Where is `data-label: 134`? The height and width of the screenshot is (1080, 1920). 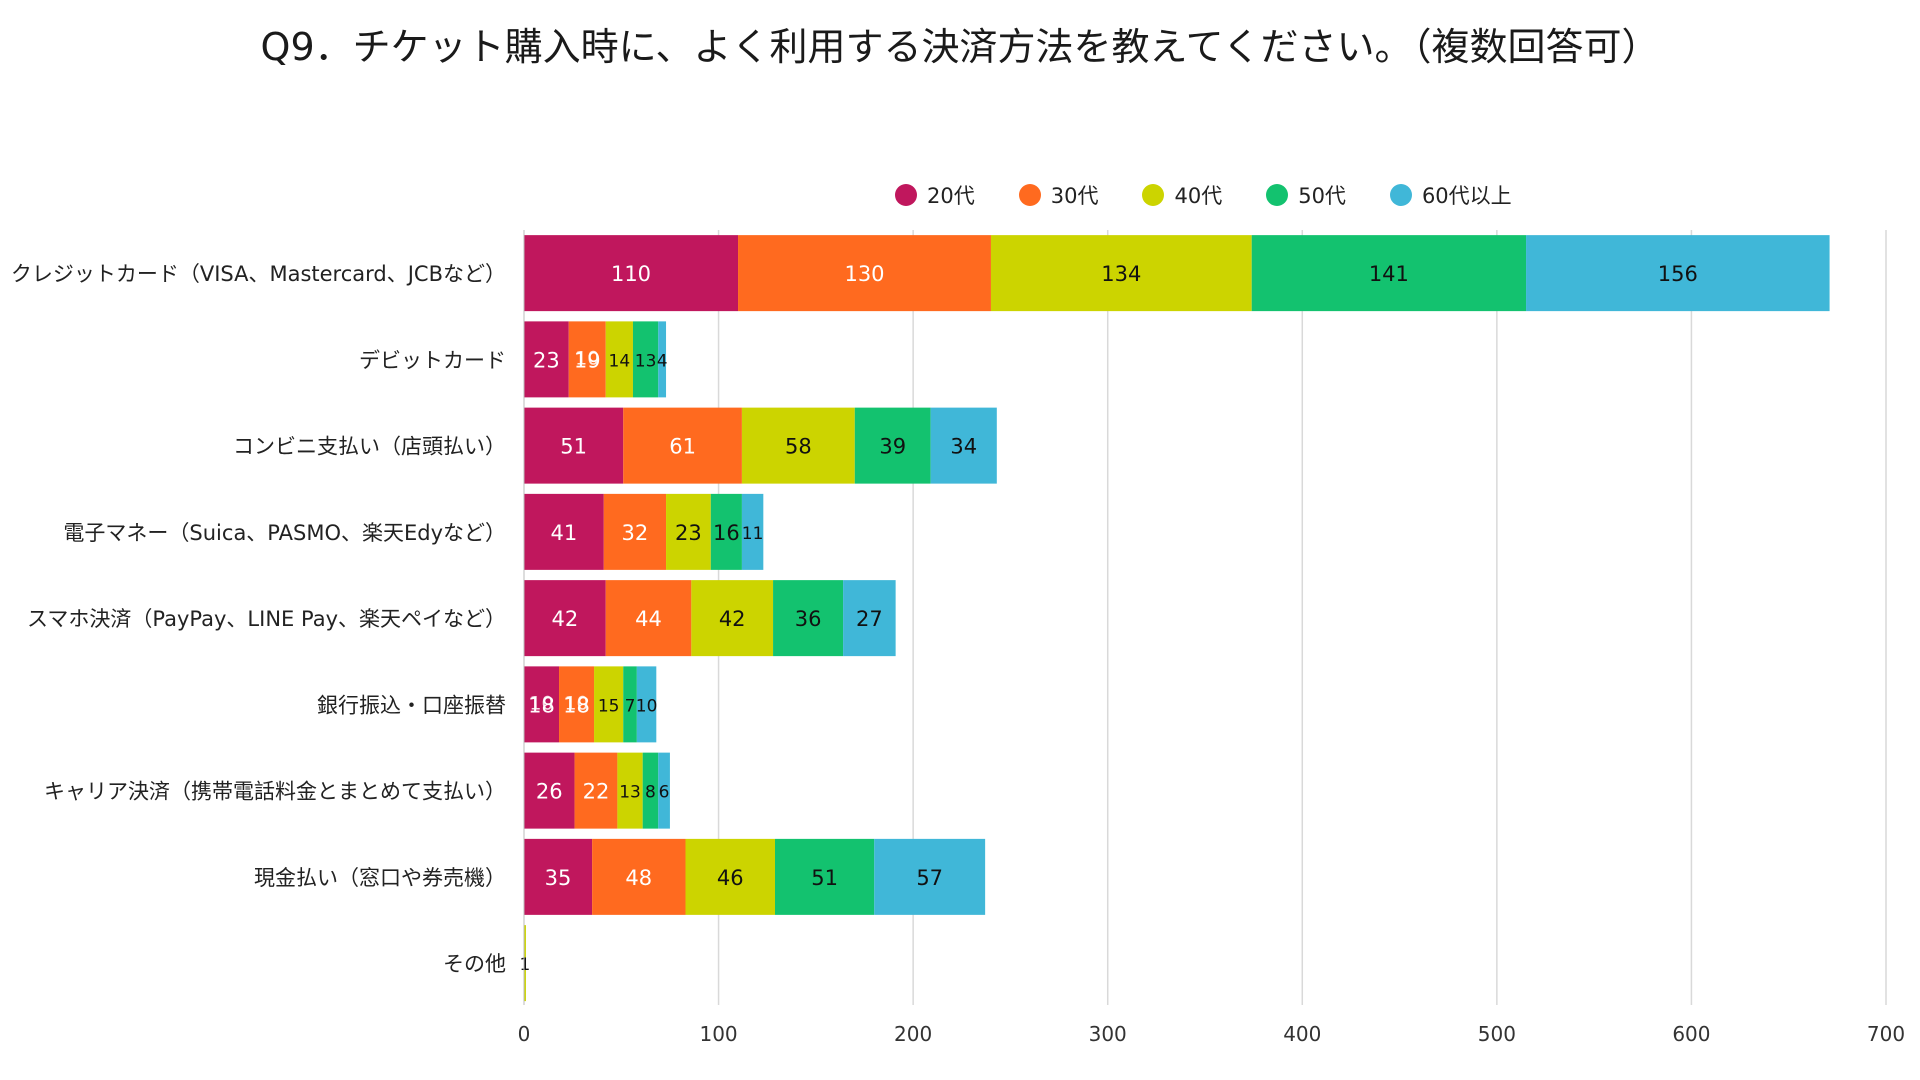 data-label: 134 is located at coordinates (1121, 274).